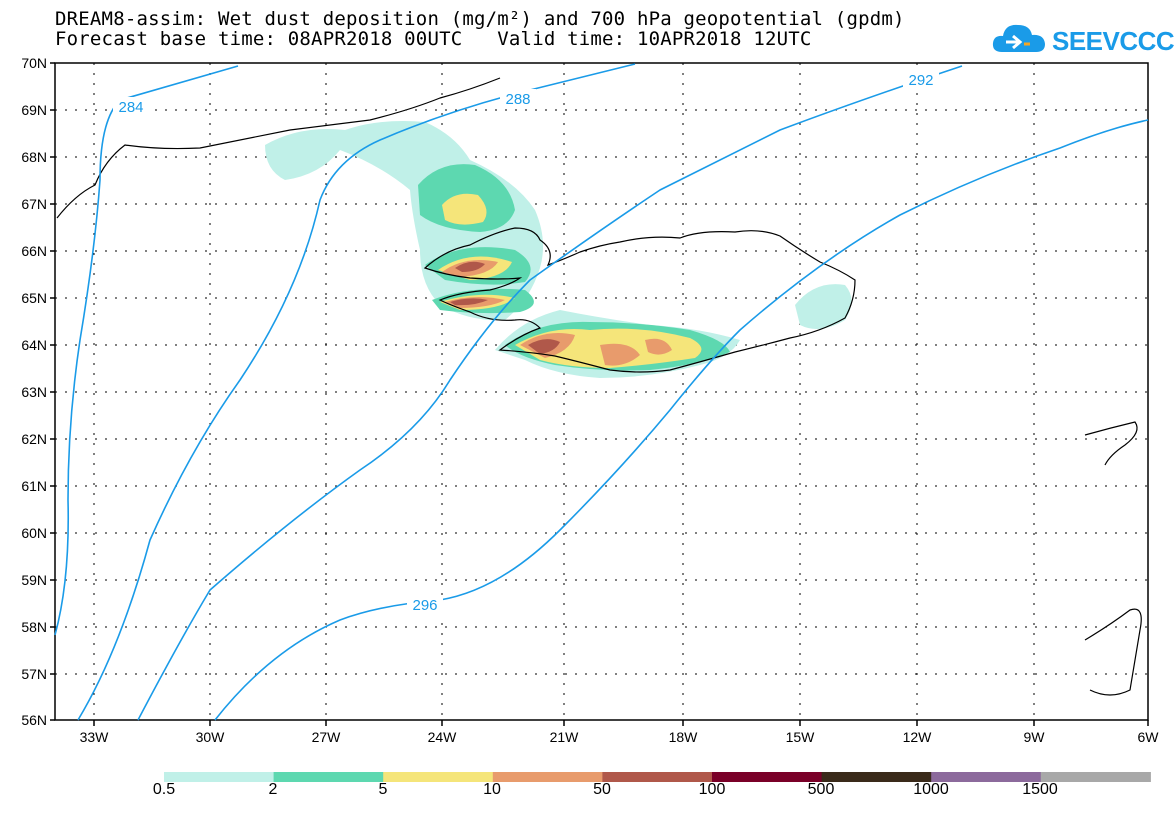  I want to click on lat-label: 57N, so click(34, 674).